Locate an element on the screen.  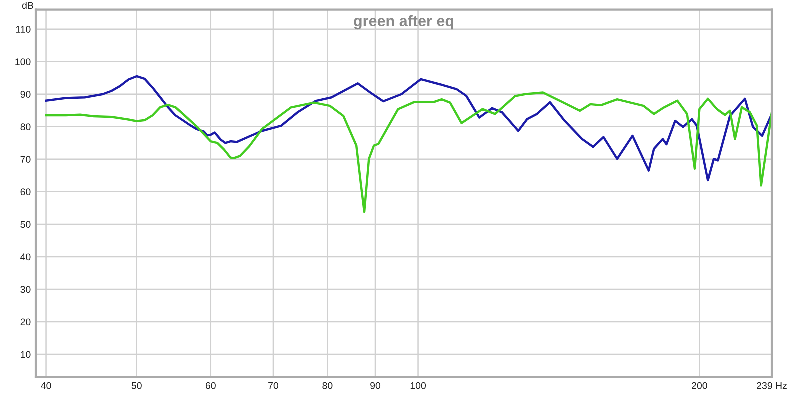
x-tick-label: 239 Hz is located at coordinates (772, 386).